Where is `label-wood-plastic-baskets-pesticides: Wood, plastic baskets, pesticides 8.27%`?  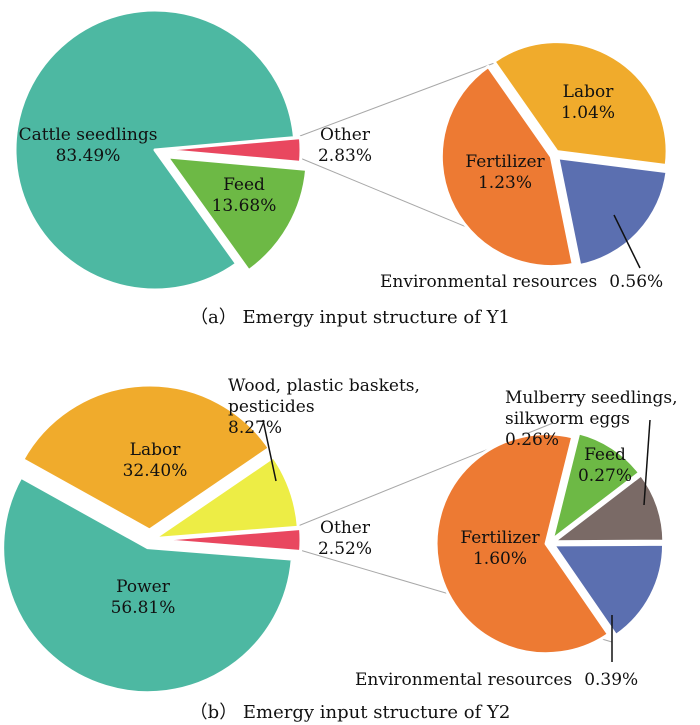 label-wood-plastic-baskets-pesticides: Wood, plastic baskets, pesticides 8.27% is located at coordinates (324, 407).